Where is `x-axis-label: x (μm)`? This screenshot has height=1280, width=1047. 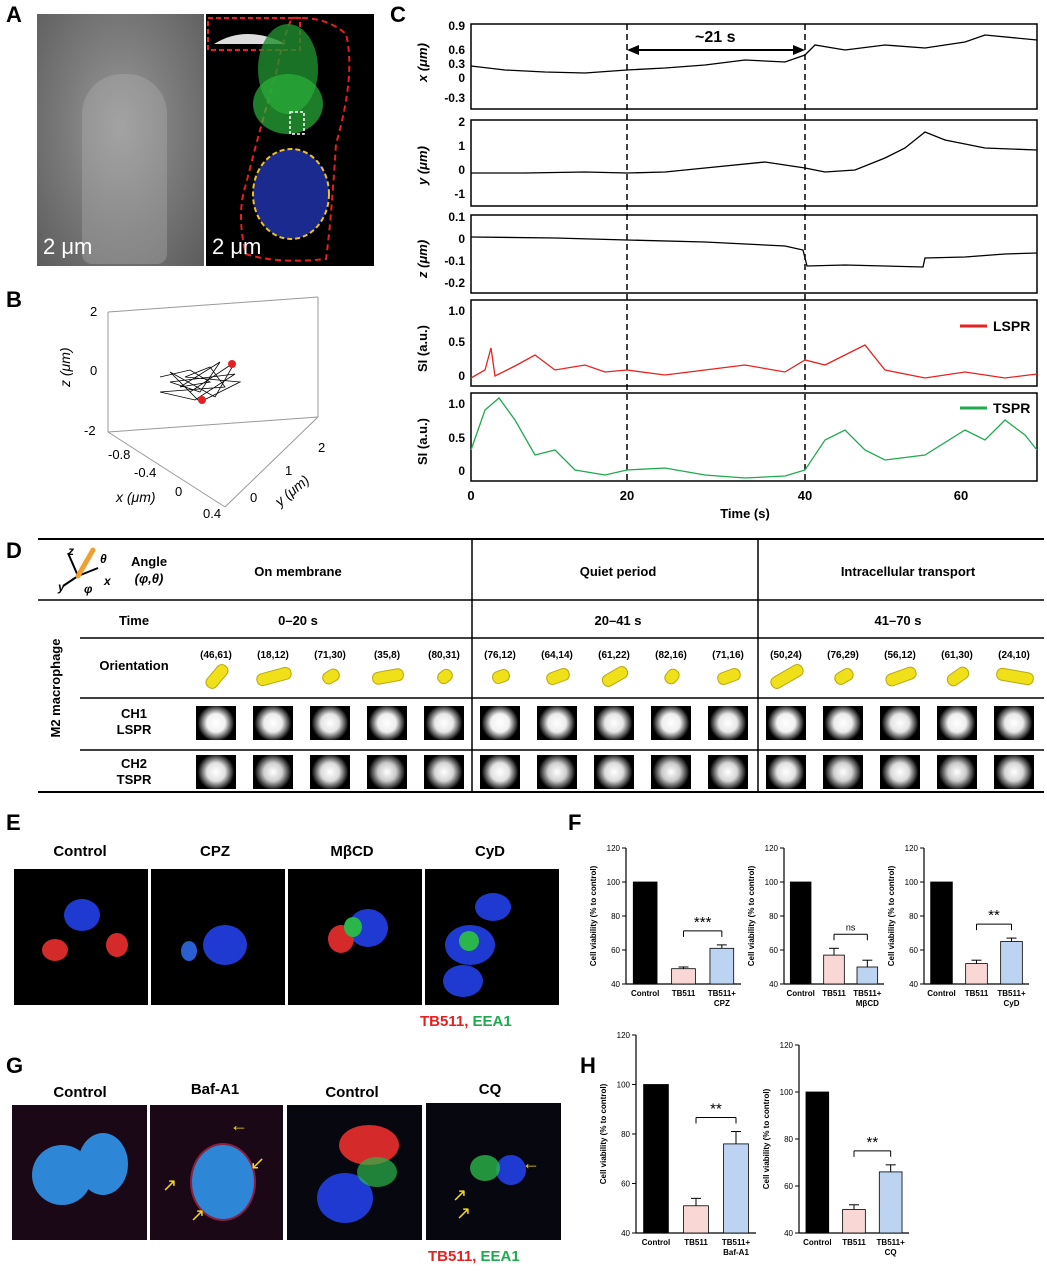 x-axis-label: x (μm) is located at coordinates (135, 497).